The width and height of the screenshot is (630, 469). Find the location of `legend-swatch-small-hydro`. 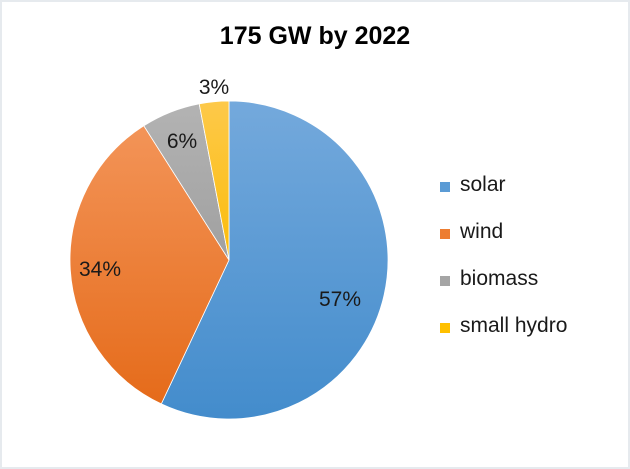

legend-swatch-small-hydro is located at coordinates (445, 328).